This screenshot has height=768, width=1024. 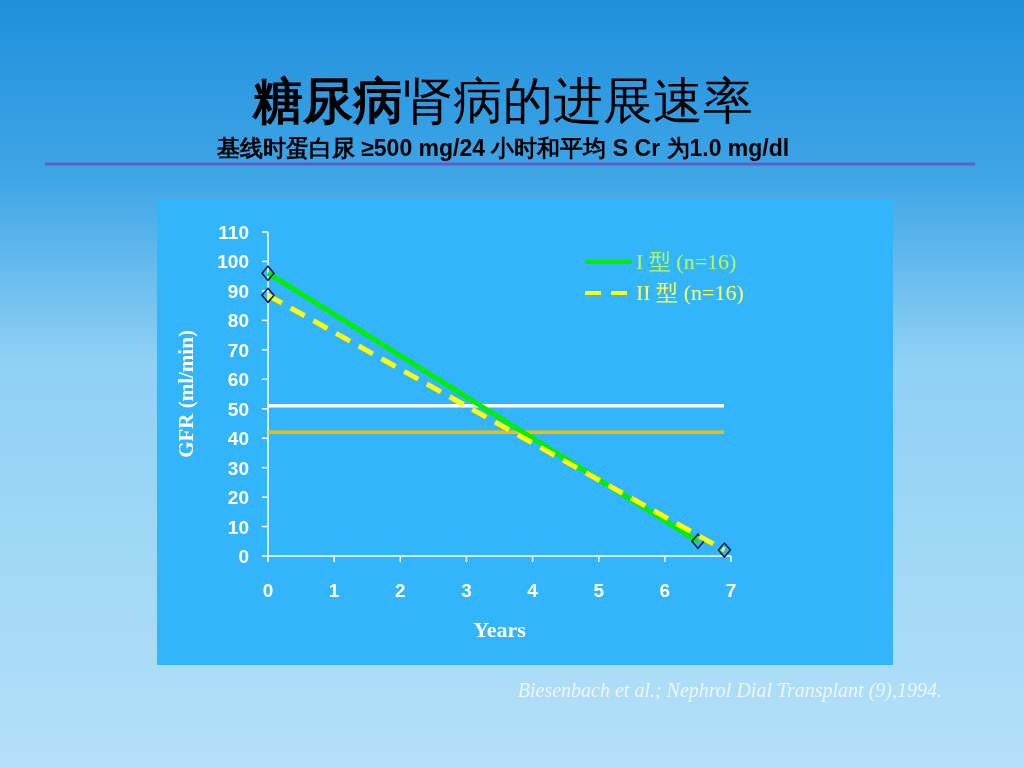 What do you see at coordinates (238, 409) in the screenshot?
I see `y-tick-label: 50` at bounding box center [238, 409].